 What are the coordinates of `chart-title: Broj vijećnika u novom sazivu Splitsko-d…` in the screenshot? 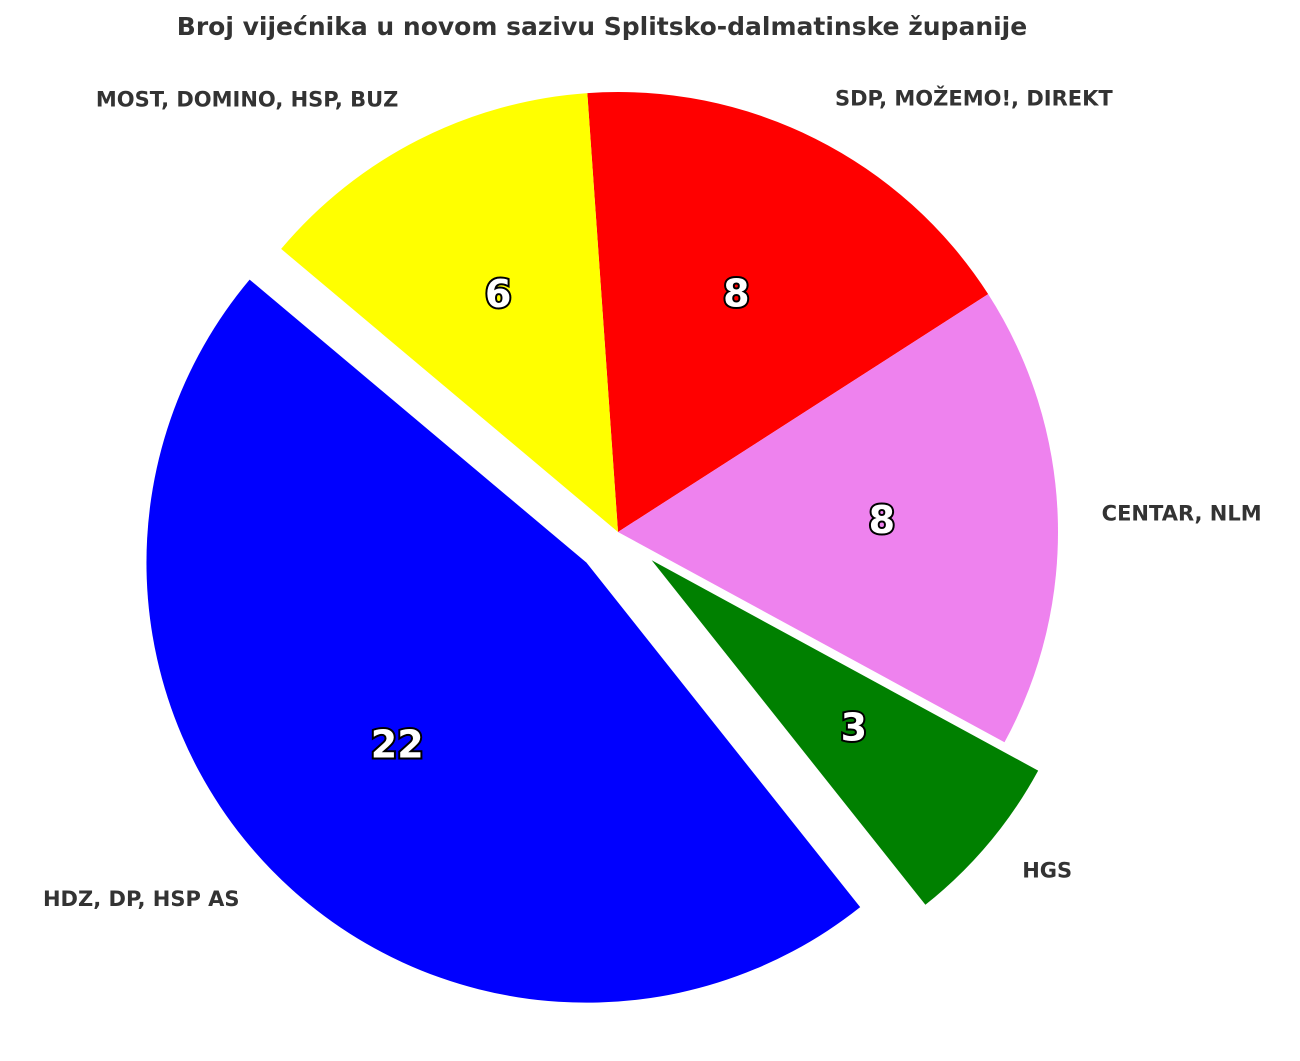 It's located at (602, 26).